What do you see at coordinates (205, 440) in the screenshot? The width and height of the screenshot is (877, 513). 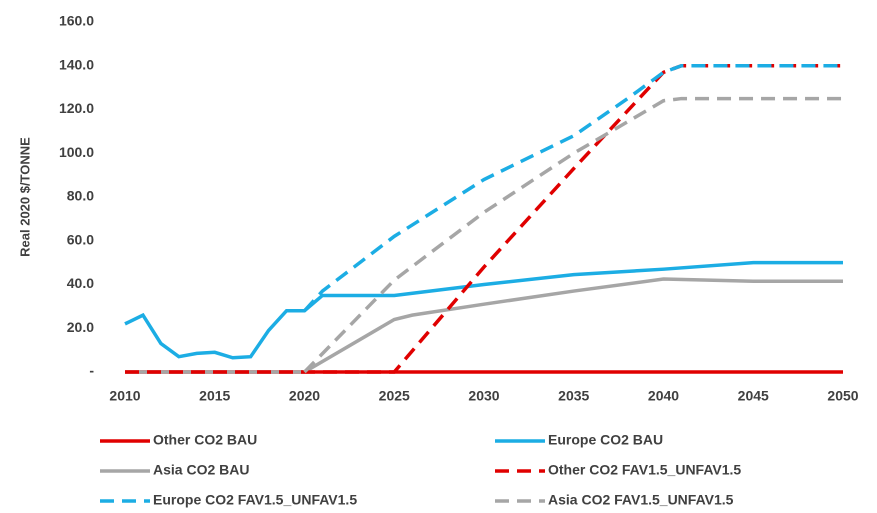 I see `legend-label: Other CO2 BAU` at bounding box center [205, 440].